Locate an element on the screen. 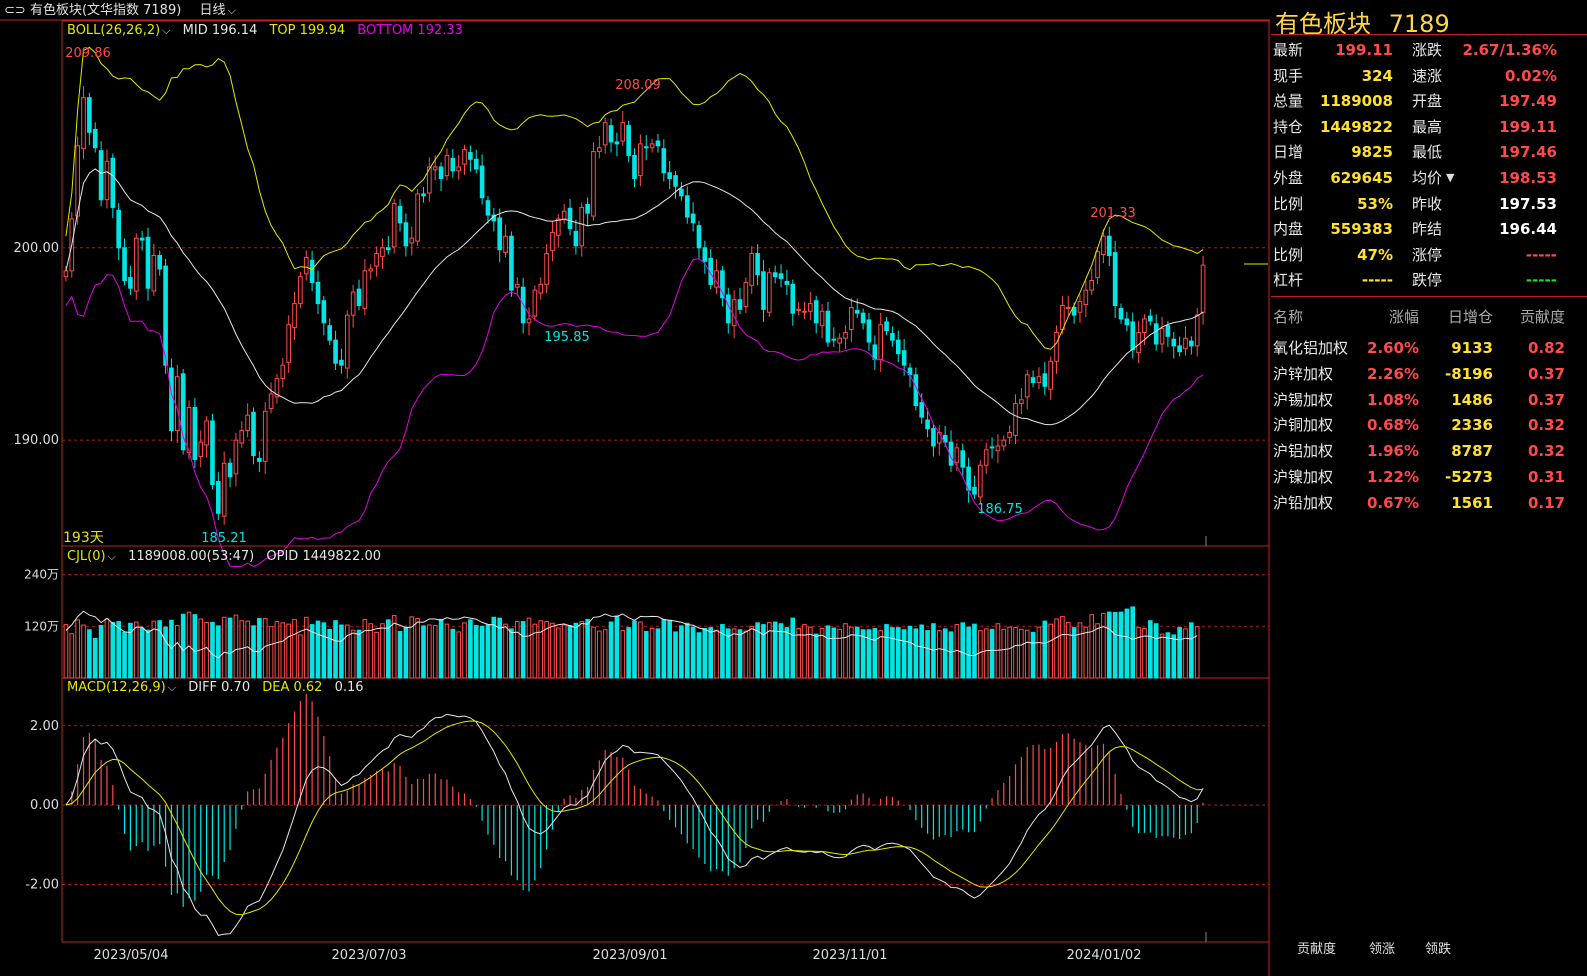  component-name: 沪镍加权 is located at coordinates (1303, 477).